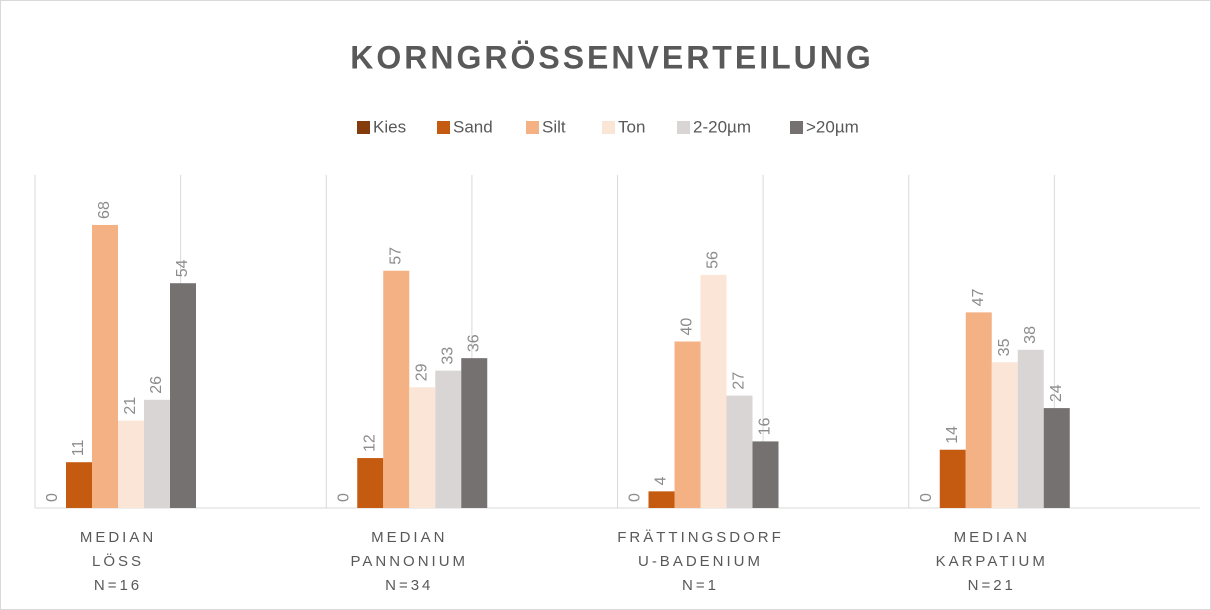 This screenshot has height=610, width=1211. Describe the element at coordinates (118, 561) in the screenshot. I see `x-tick-label: LÖSS` at that location.